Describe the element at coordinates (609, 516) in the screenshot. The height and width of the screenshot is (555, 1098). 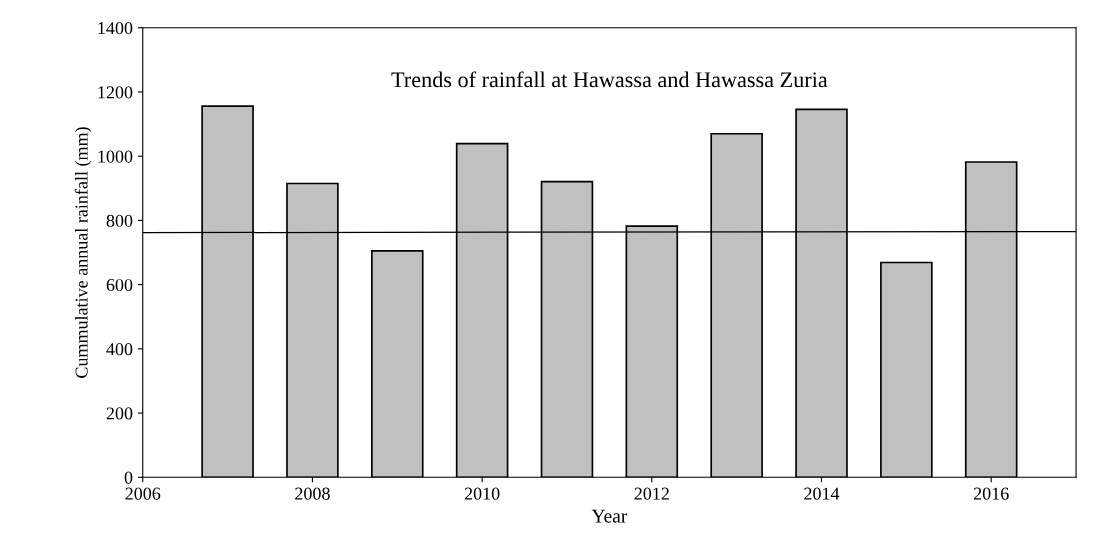
I see `x-axis-title: Year` at that location.